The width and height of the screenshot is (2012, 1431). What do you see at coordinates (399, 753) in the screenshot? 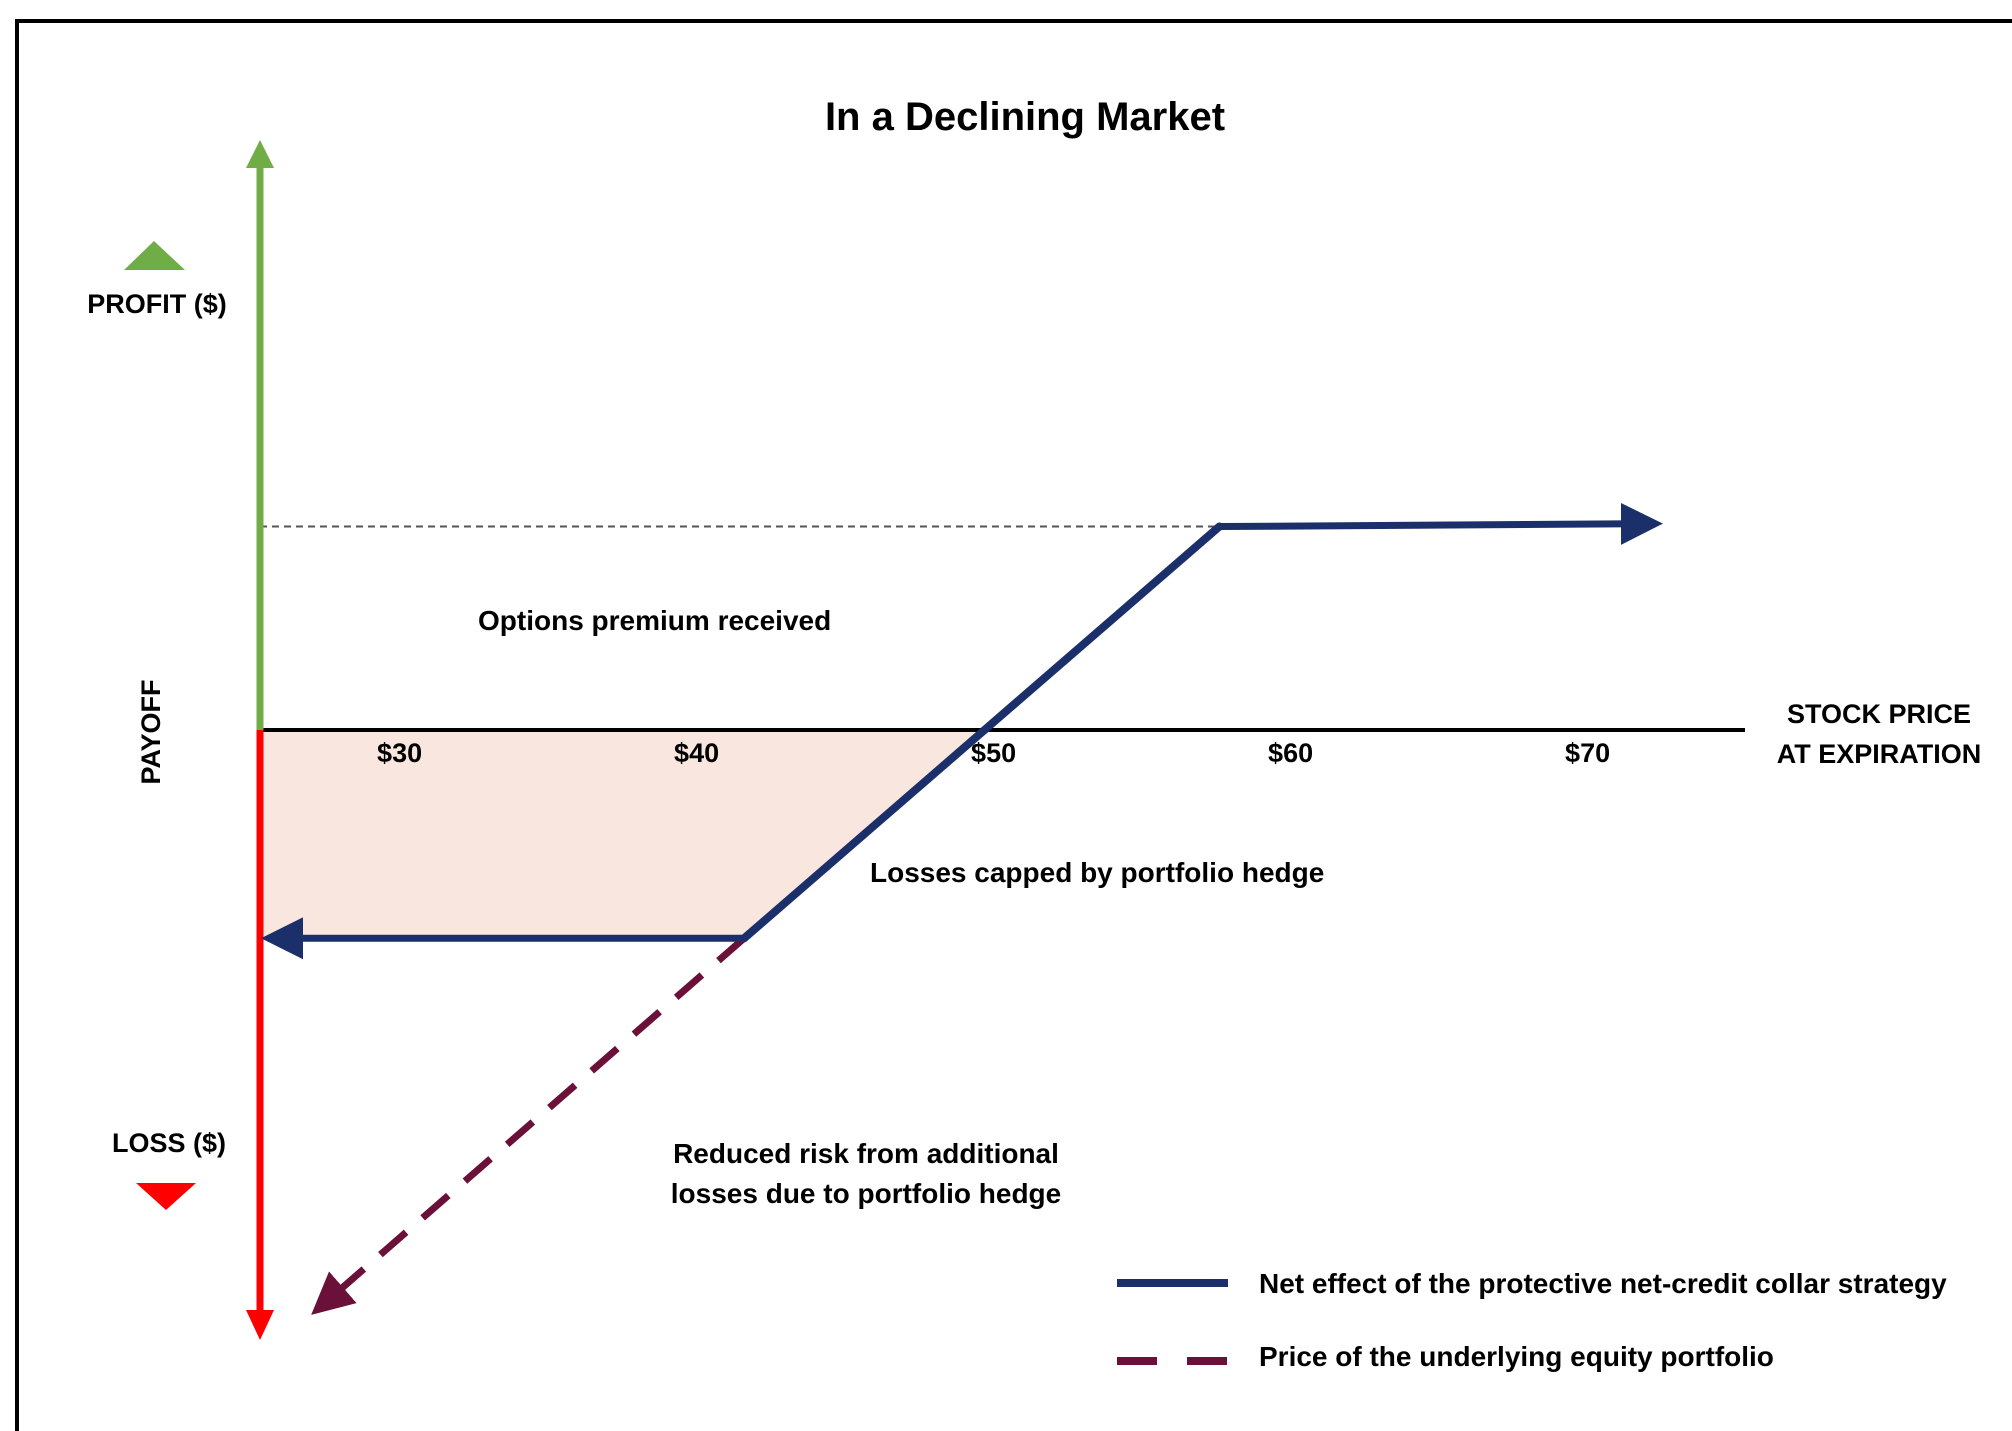
I see `x-tick-label: $30` at bounding box center [399, 753].